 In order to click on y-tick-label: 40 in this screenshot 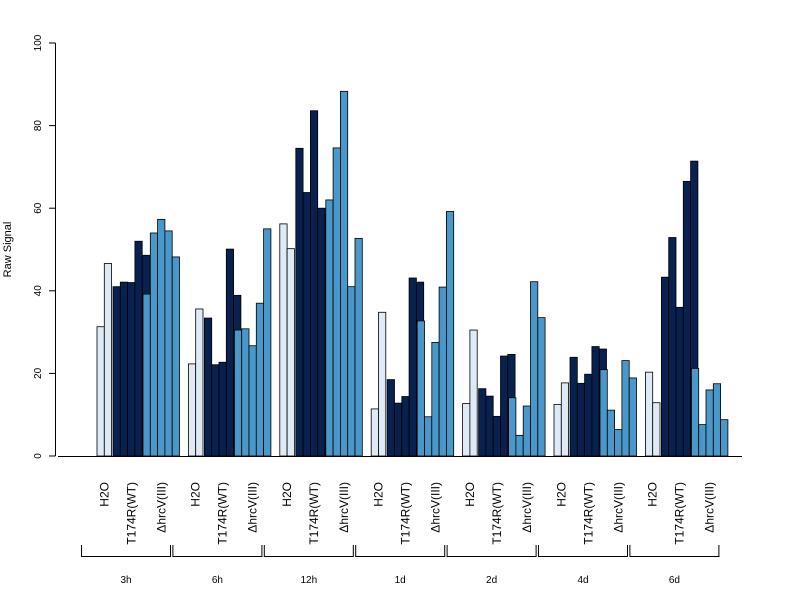, I will do `click(38, 291)`.